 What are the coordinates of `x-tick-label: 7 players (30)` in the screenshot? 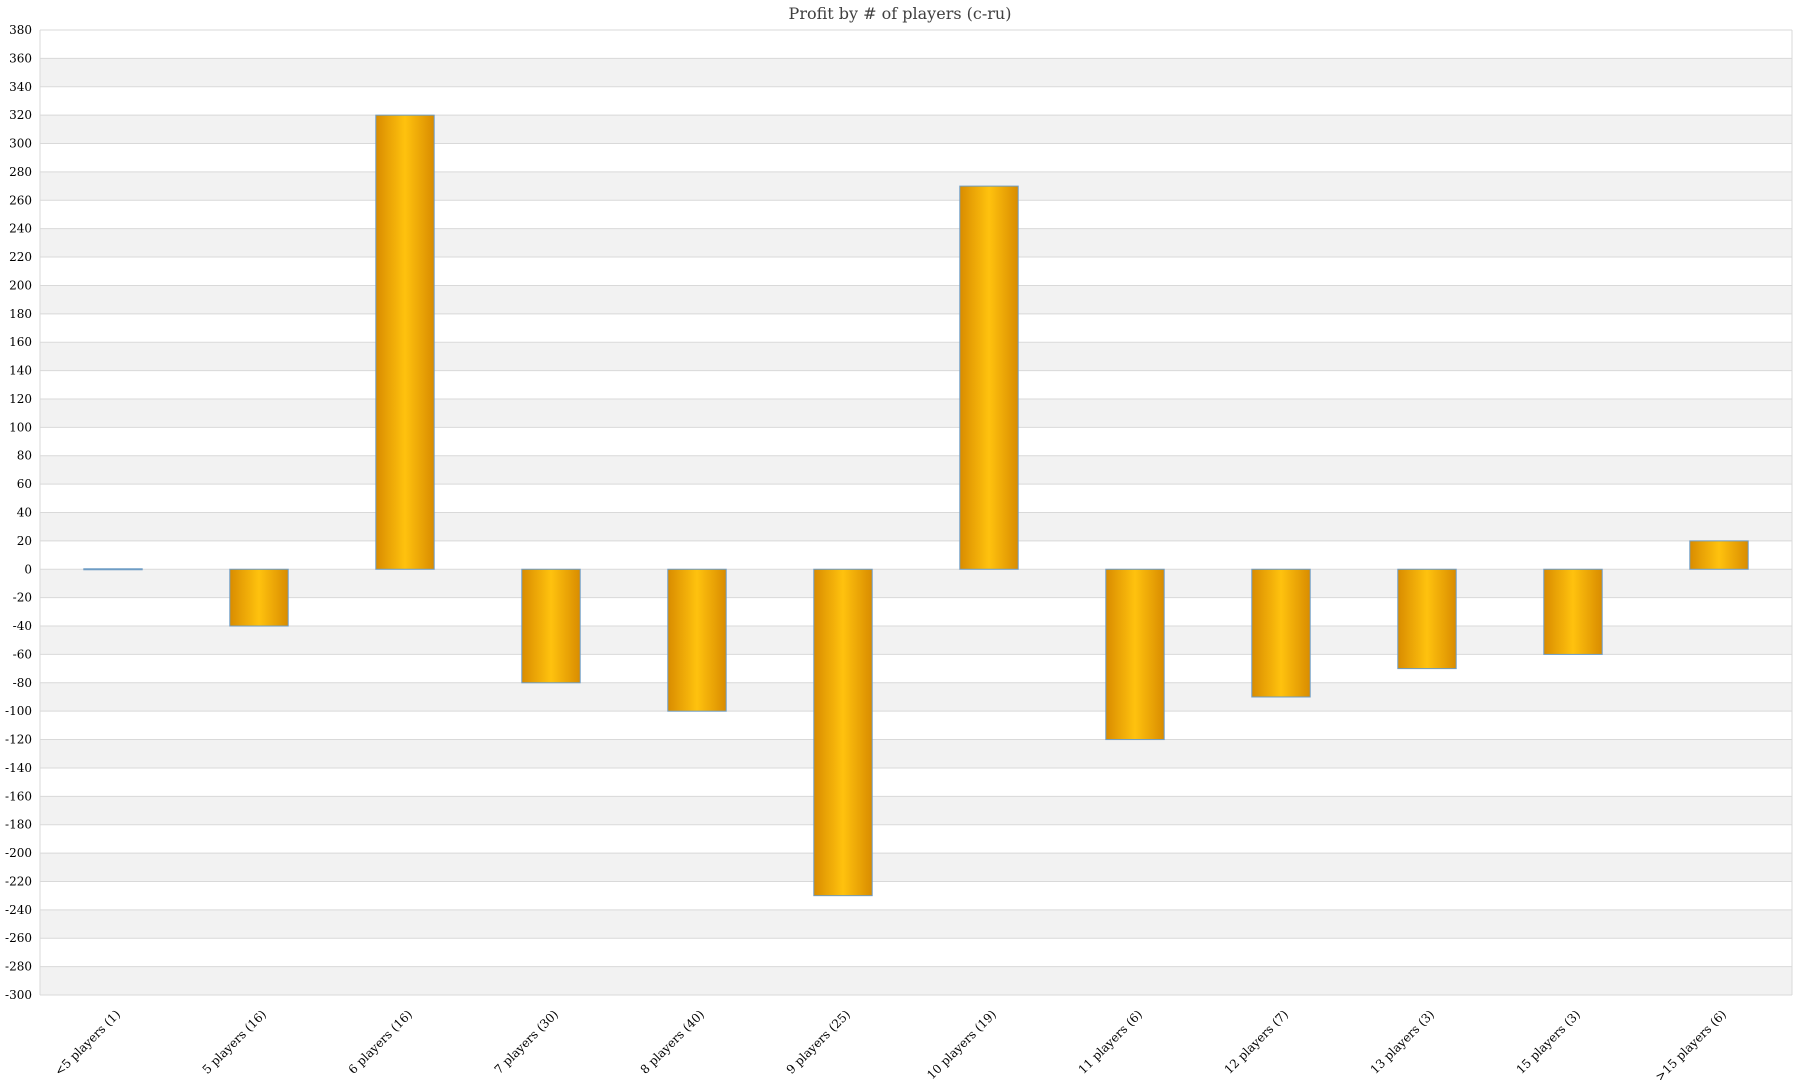 It's located at (527, 1042).